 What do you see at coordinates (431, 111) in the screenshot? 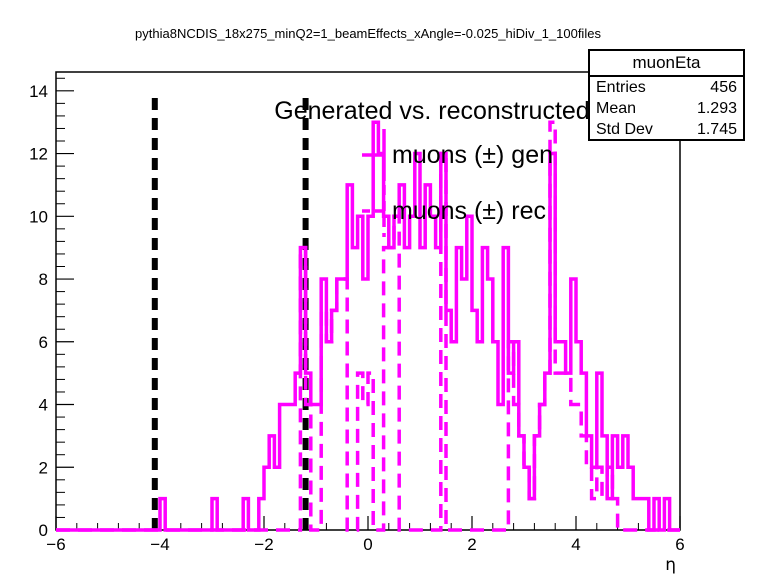
I see `legend-header: Generated vs. reconstructed` at bounding box center [431, 111].